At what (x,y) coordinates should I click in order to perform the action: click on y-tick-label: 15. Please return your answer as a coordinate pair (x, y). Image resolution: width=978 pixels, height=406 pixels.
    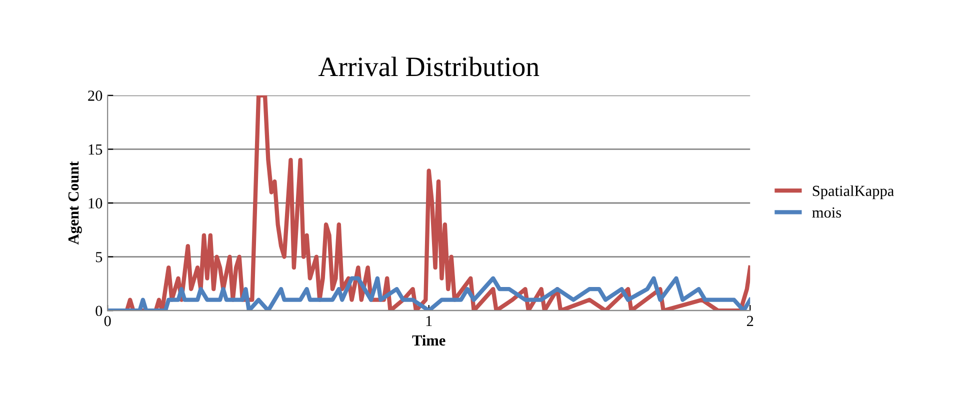
    Looking at the image, I should click on (95, 149).